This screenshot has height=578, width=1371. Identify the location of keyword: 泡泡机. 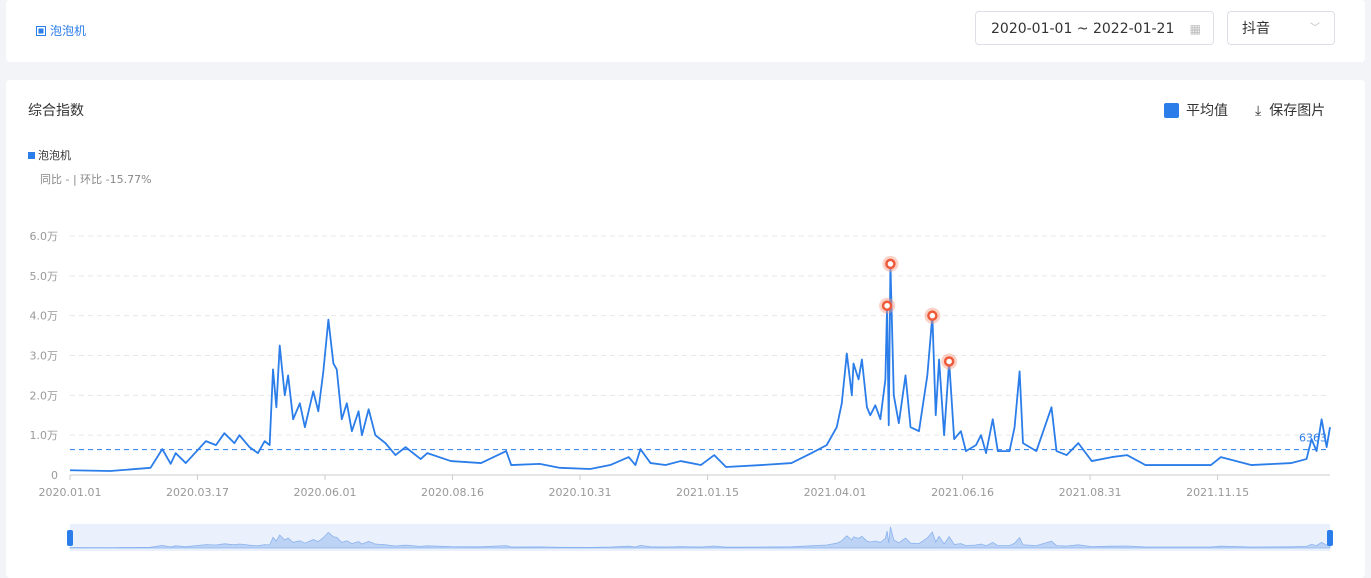
(68, 31).